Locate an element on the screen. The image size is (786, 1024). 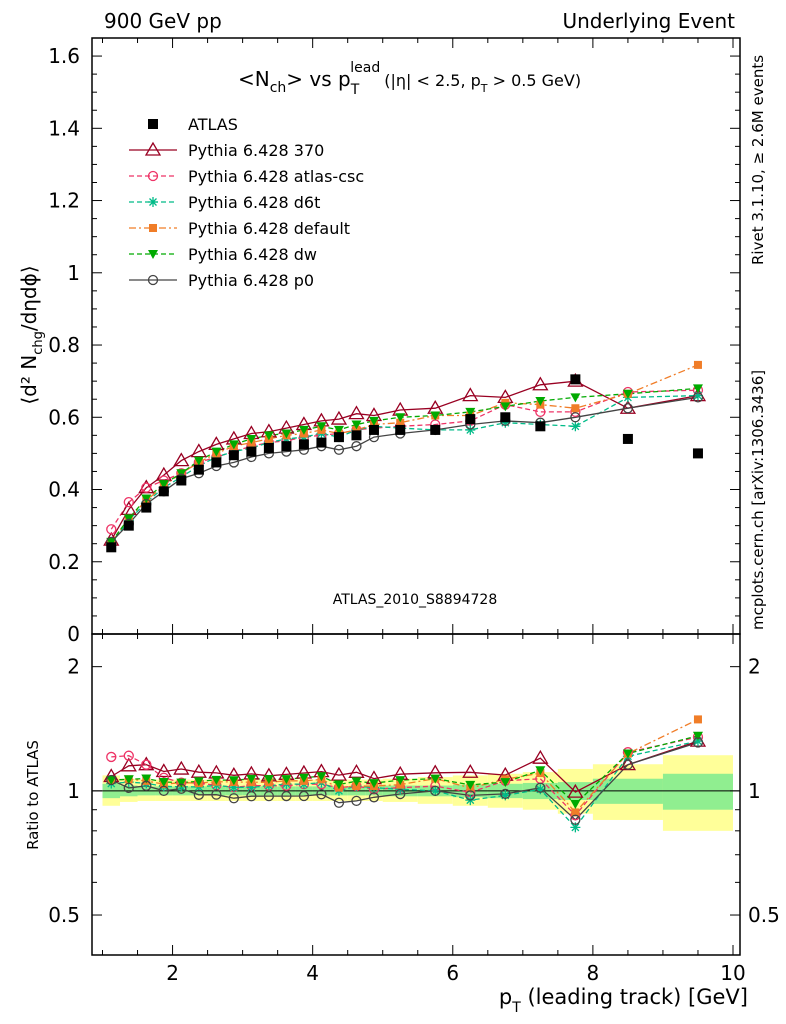
legend-marker-ATLAS is located at coordinates (153, 124).